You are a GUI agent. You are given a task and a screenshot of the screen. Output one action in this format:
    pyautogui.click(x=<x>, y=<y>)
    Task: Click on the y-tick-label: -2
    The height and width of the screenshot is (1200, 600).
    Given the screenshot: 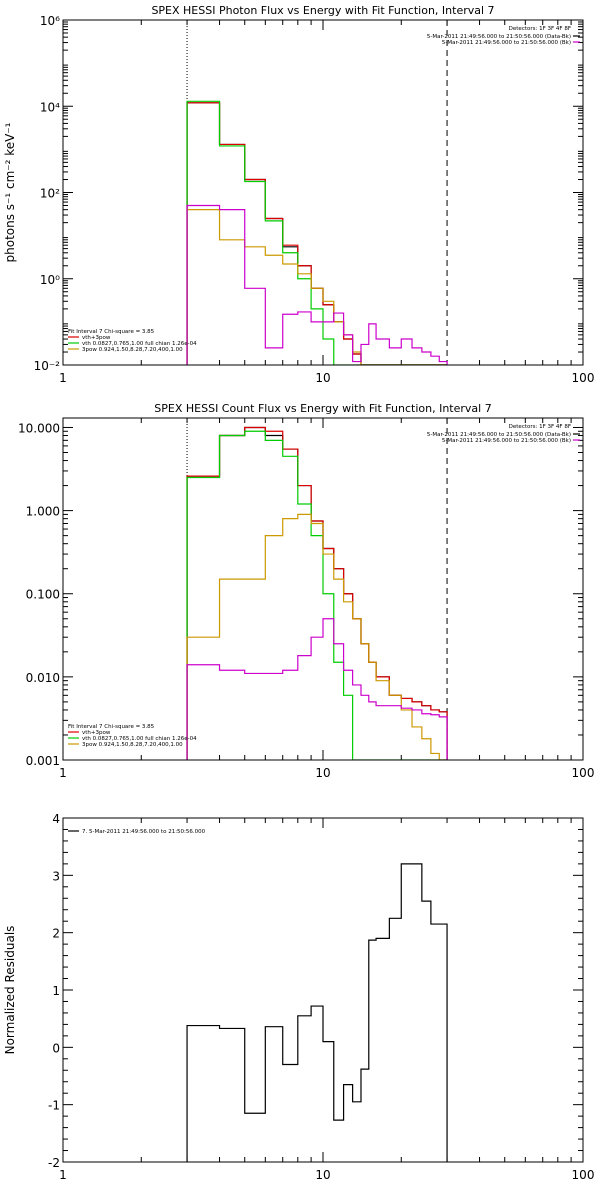 What is the action you would take?
    pyautogui.click(x=54, y=1163)
    